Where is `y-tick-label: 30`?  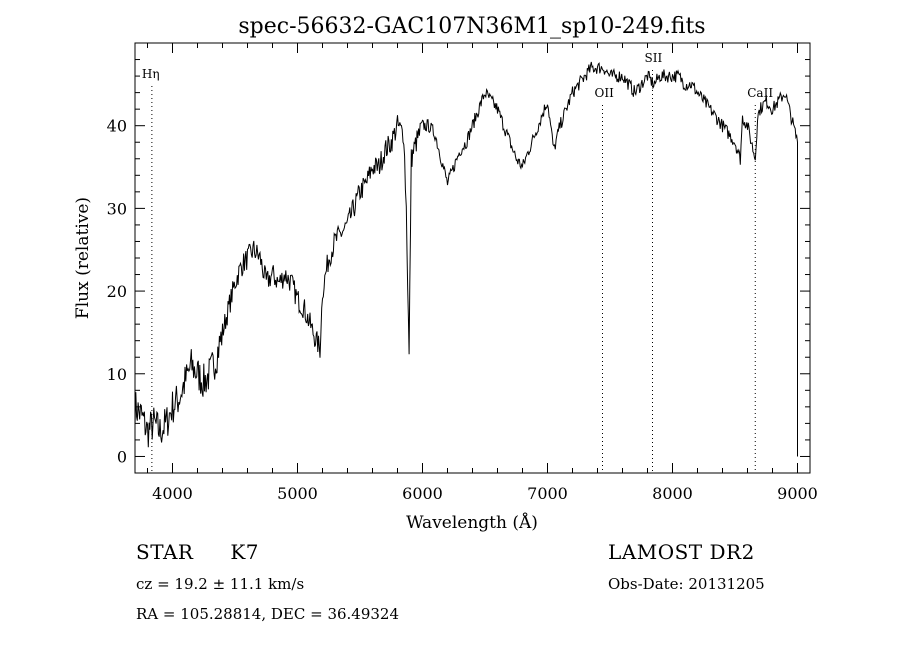 y-tick-label: 30 is located at coordinates (117, 208).